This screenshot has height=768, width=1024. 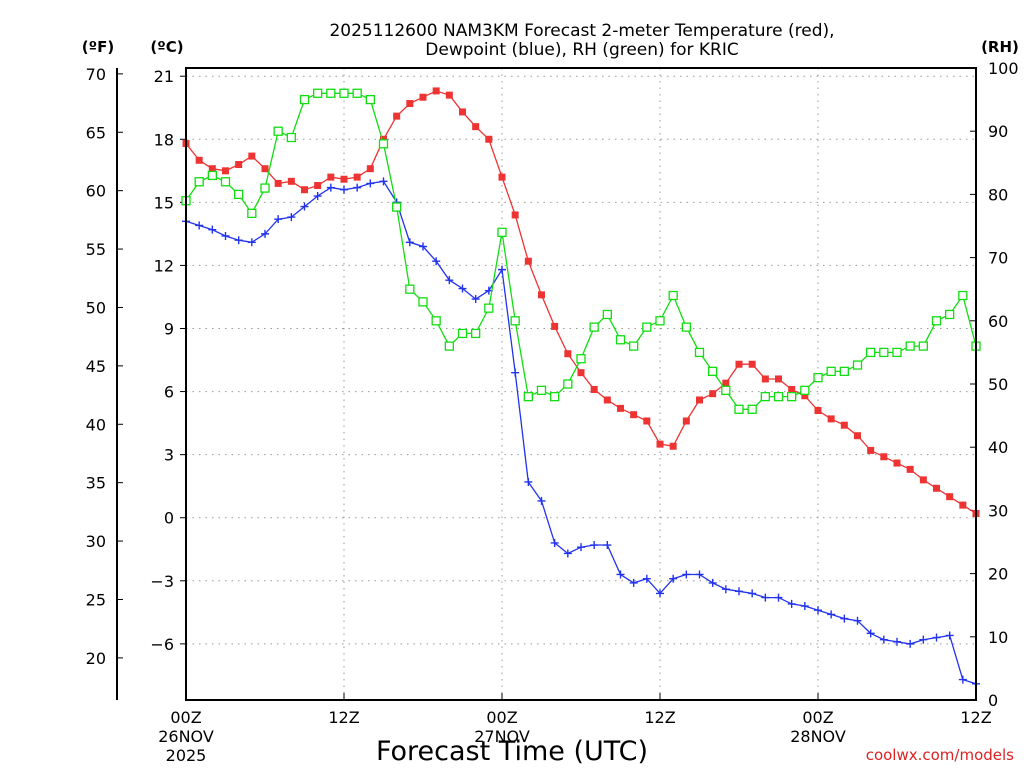 I want to click on celsius-unit-label: (ºC), so click(x=166, y=47).